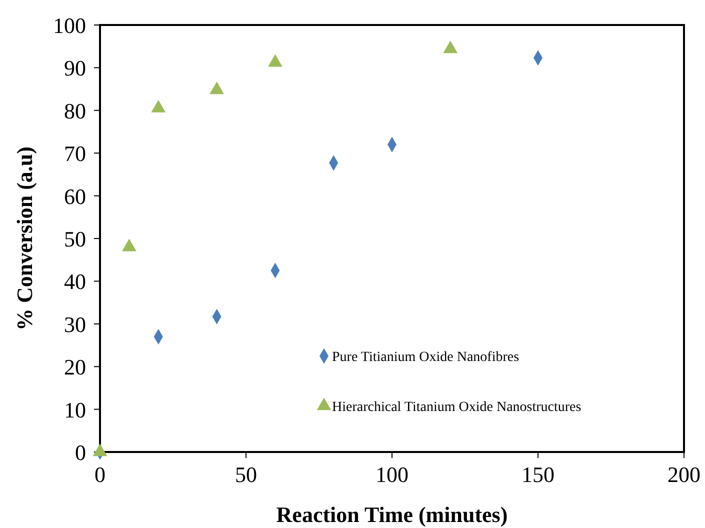 This screenshot has height=528, width=705. Describe the element at coordinates (457, 407) in the screenshot. I see `legend-label: Hierarchical Titanium Oxide Nanostructures` at that location.